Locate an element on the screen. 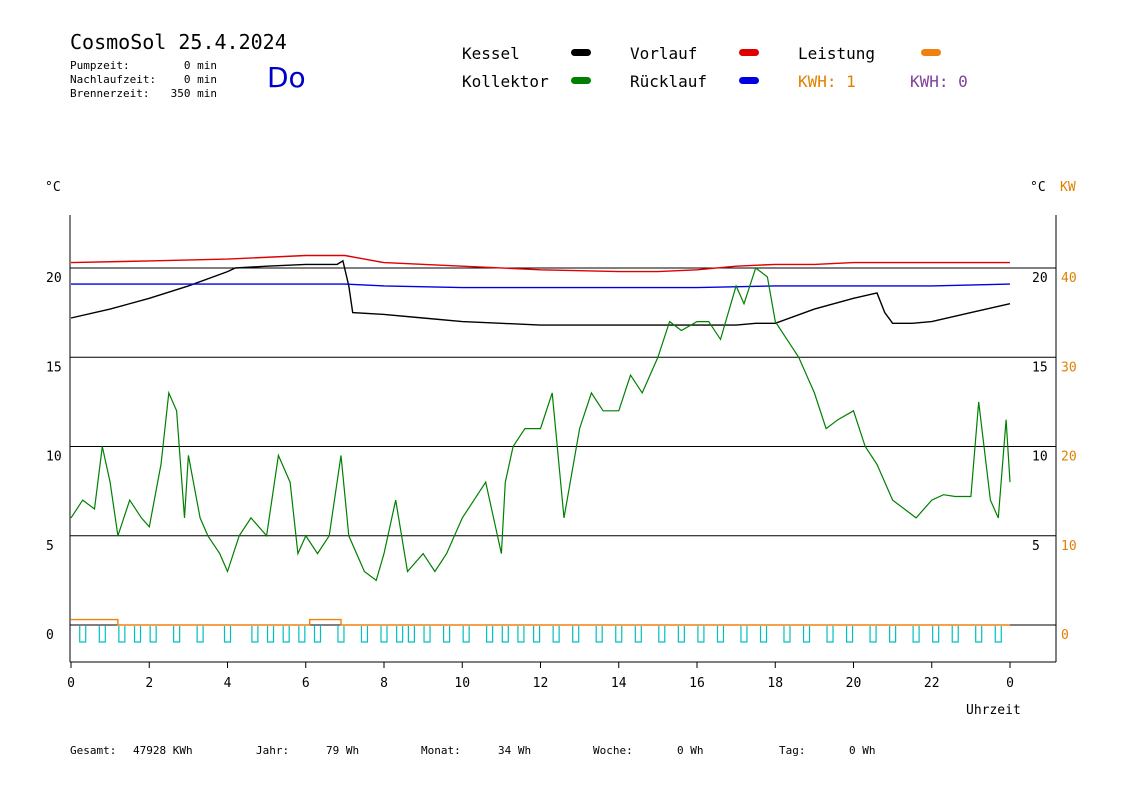  x-tick-label: 22 is located at coordinates (932, 683).